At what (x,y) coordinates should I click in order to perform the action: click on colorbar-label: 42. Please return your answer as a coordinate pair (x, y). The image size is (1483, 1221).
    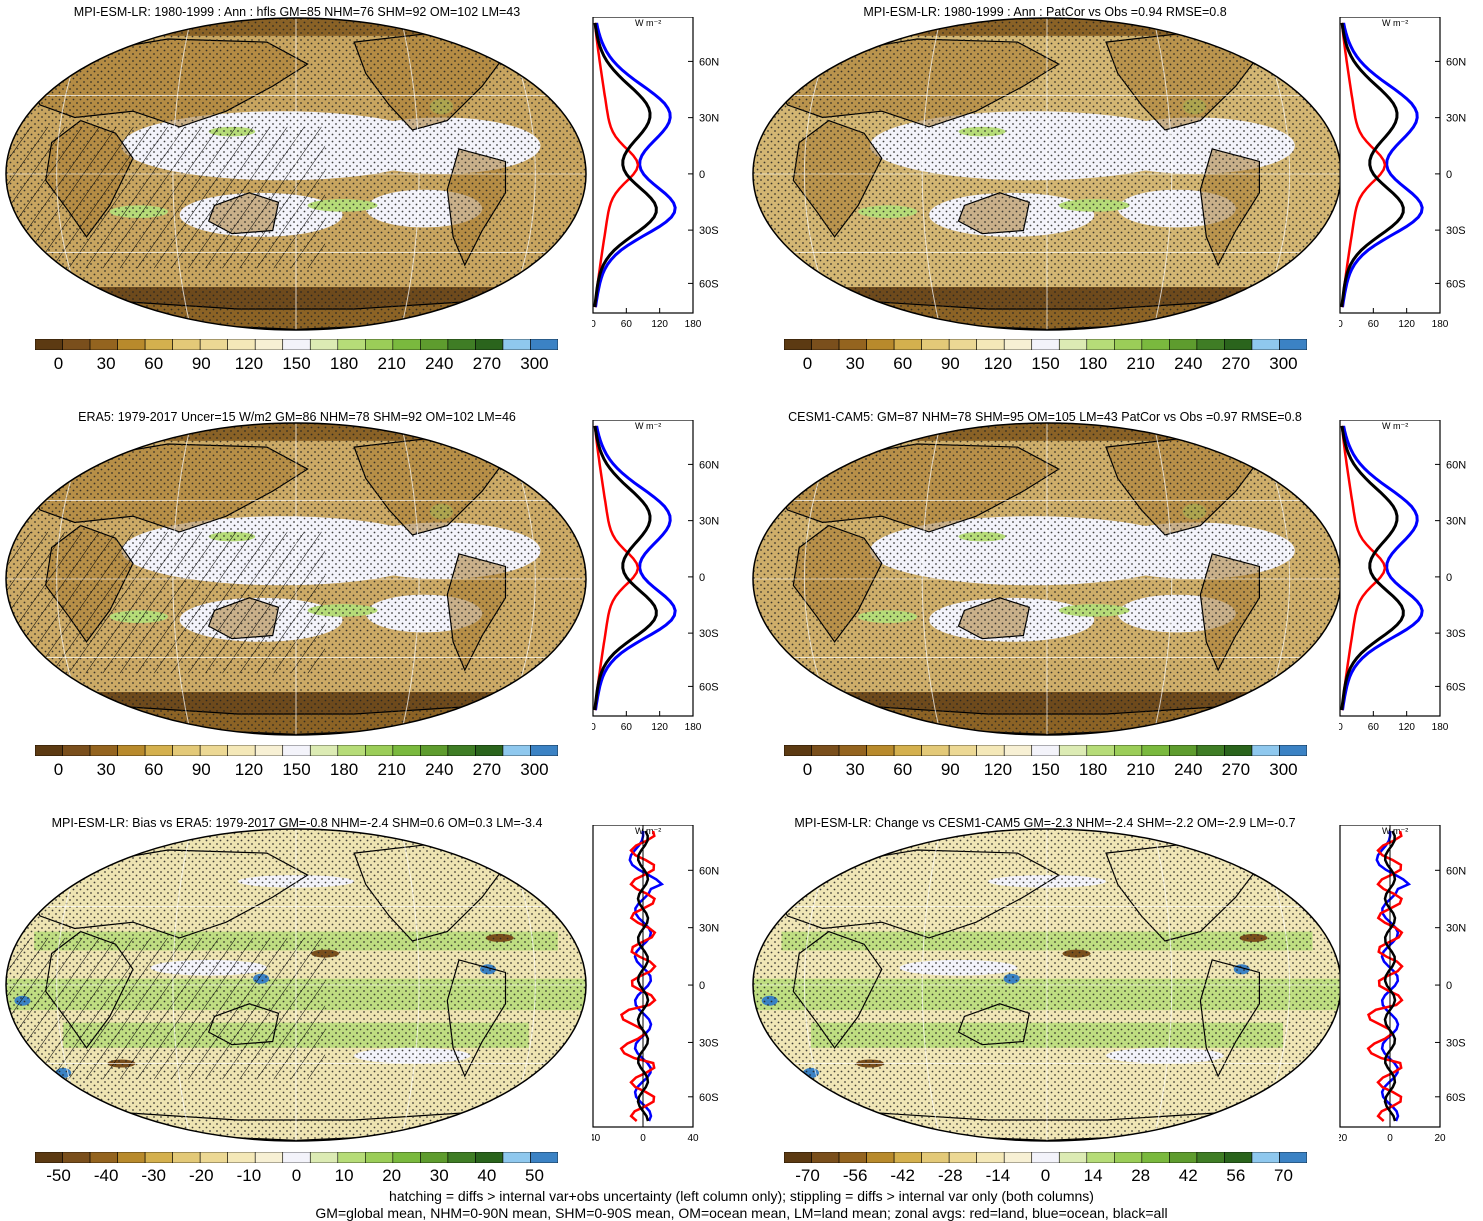
    Looking at the image, I should click on (1188, 1175).